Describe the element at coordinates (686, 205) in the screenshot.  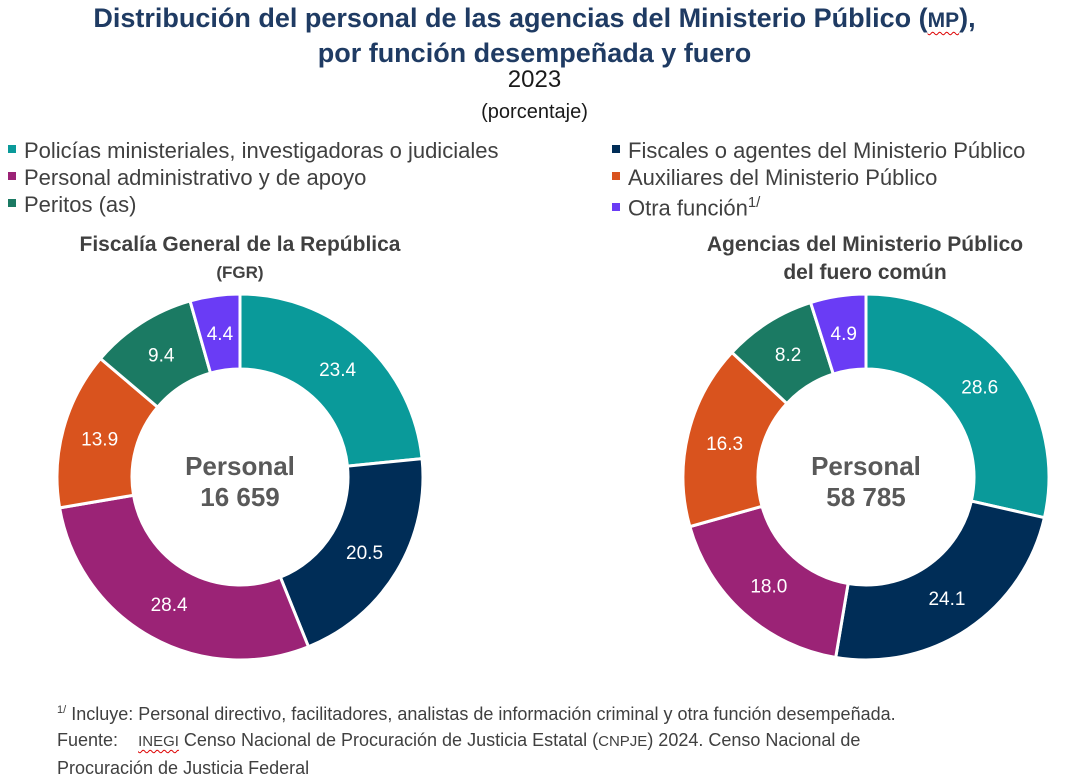
I see `legend-item-otra-funcion: Otra función1/` at that location.